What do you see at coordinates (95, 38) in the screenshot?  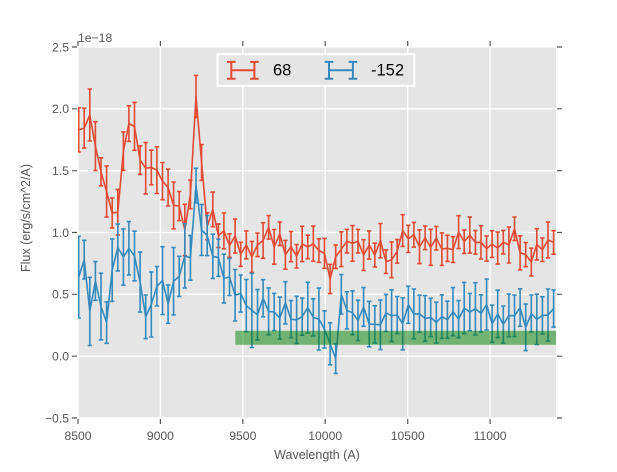 I see `svg-text: 1e−18` at bounding box center [95, 38].